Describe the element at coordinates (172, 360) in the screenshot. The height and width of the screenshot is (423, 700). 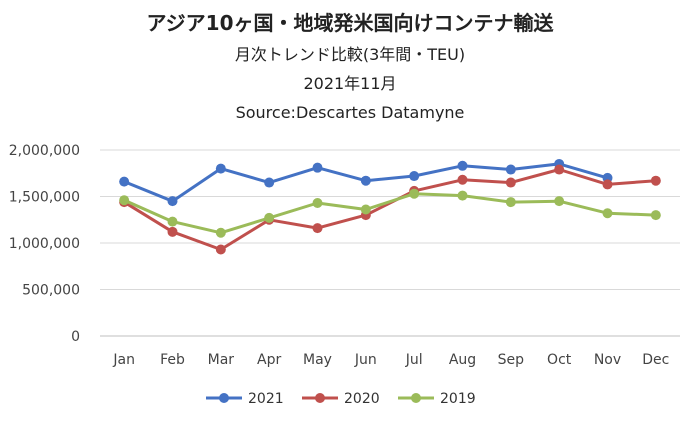
I see `x-tick-label: Feb` at that location.